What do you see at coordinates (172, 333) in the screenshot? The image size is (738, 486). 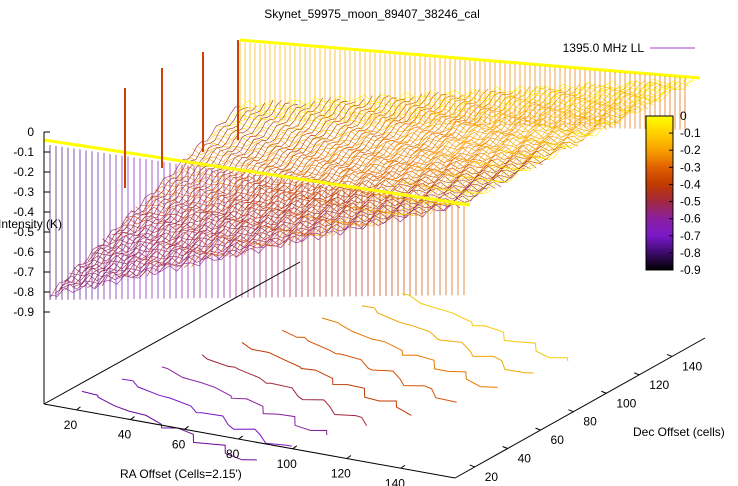 I see `back-axis-line` at bounding box center [172, 333].